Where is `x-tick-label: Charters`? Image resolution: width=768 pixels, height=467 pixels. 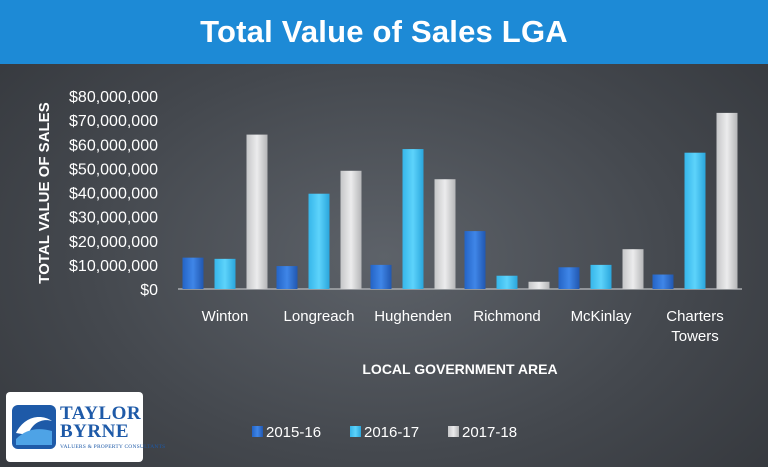 x-tick-label: Charters is located at coordinates (695, 316).